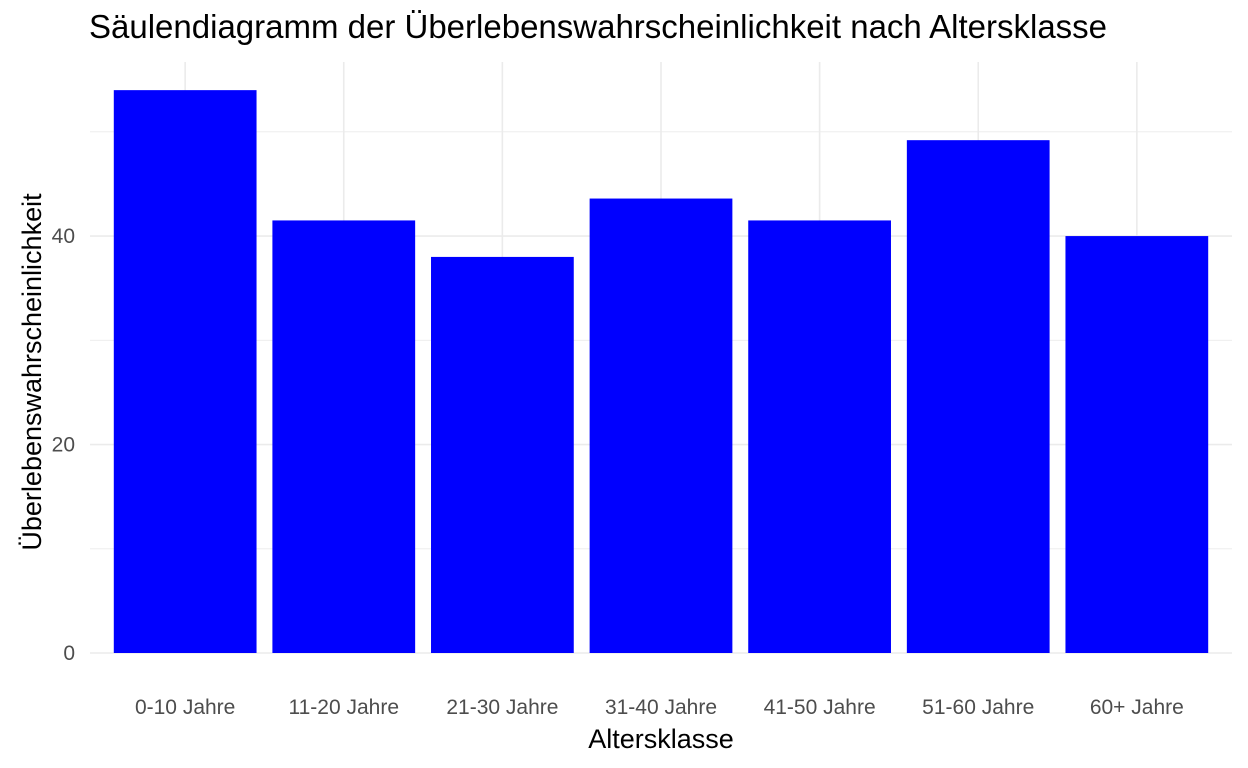  Describe the element at coordinates (344, 436) in the screenshot. I see `bar-11-20-jahre` at that location.